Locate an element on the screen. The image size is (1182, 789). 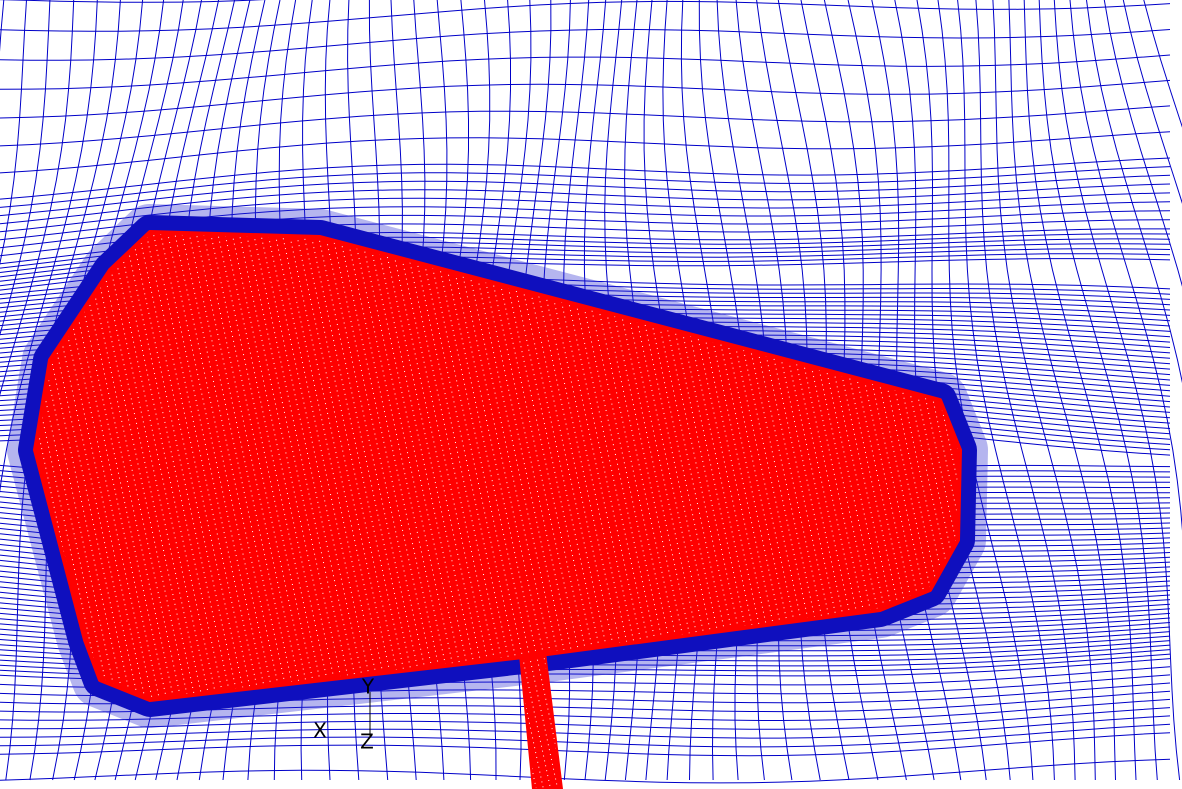
axis-triad: Y X Z is located at coordinates (344, 714).